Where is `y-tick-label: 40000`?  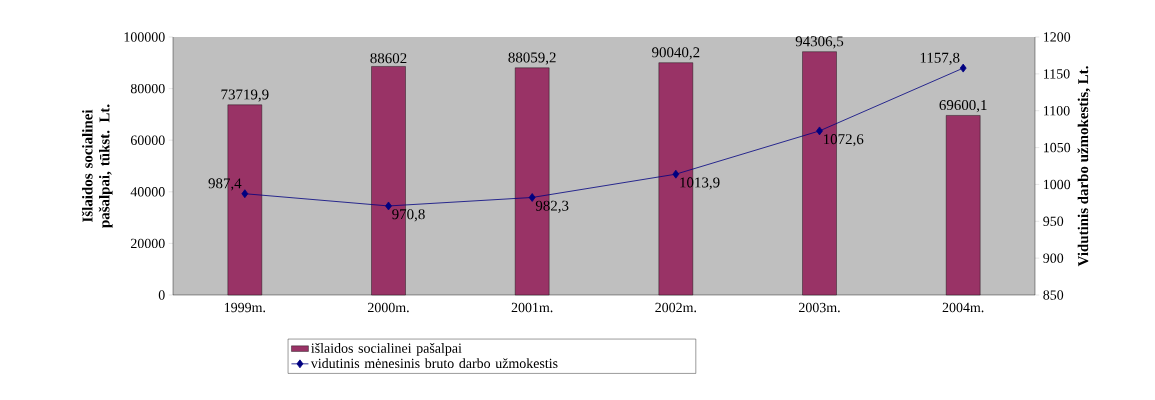 y-tick-label: 40000 is located at coordinates (147, 192).